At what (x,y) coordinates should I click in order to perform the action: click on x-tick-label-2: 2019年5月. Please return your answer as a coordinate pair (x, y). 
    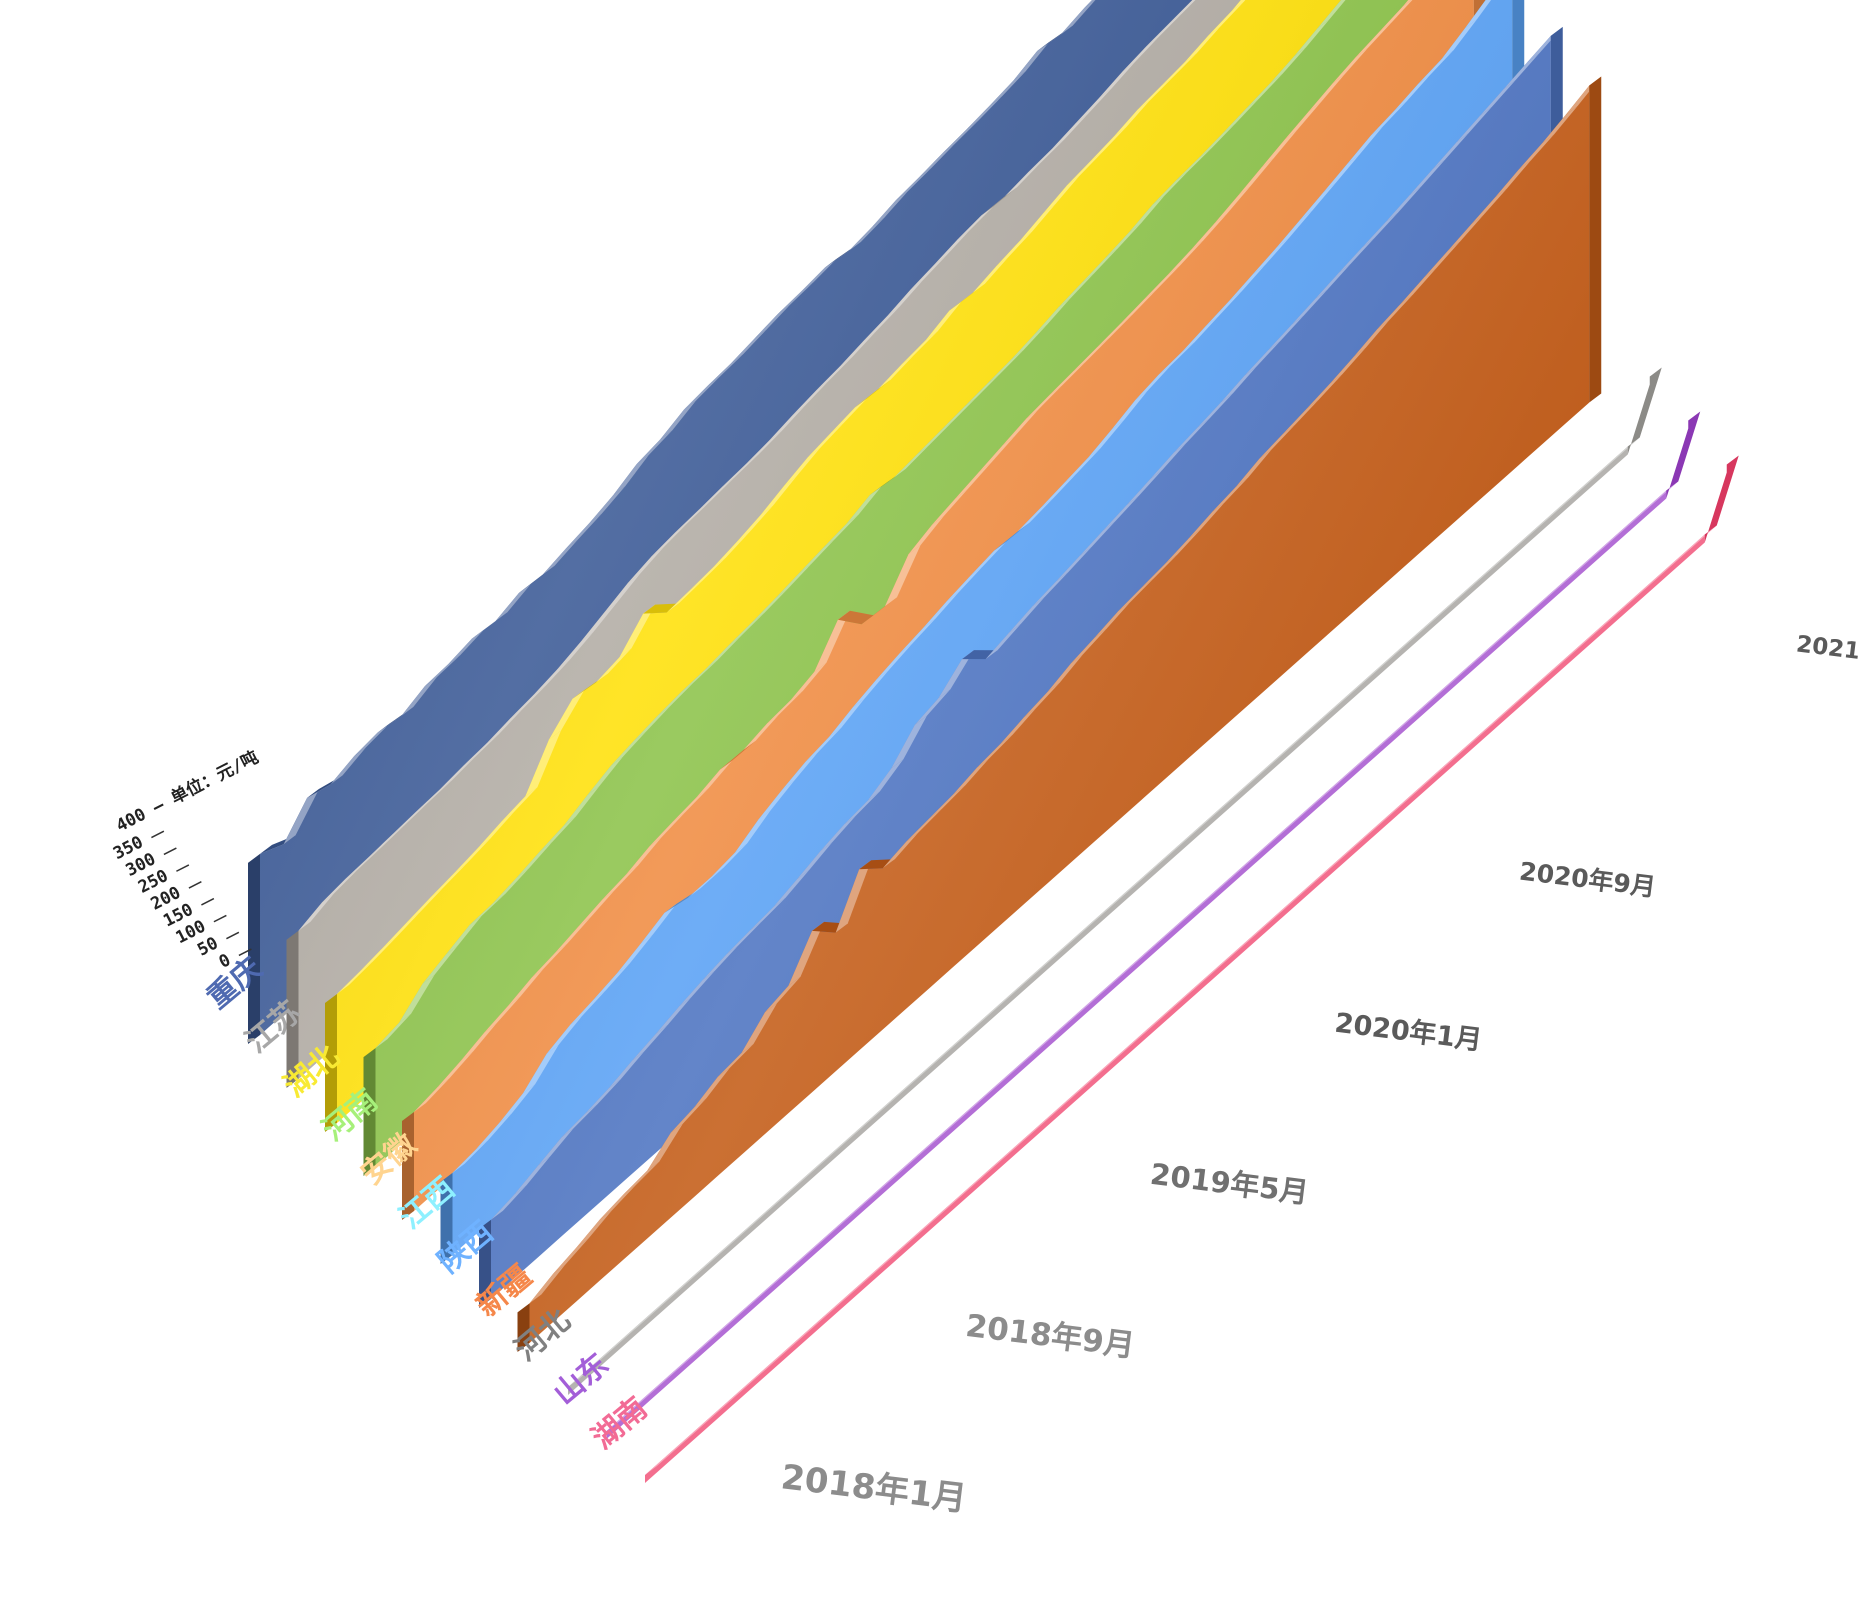
    Looking at the image, I should click on (1229, 1183).